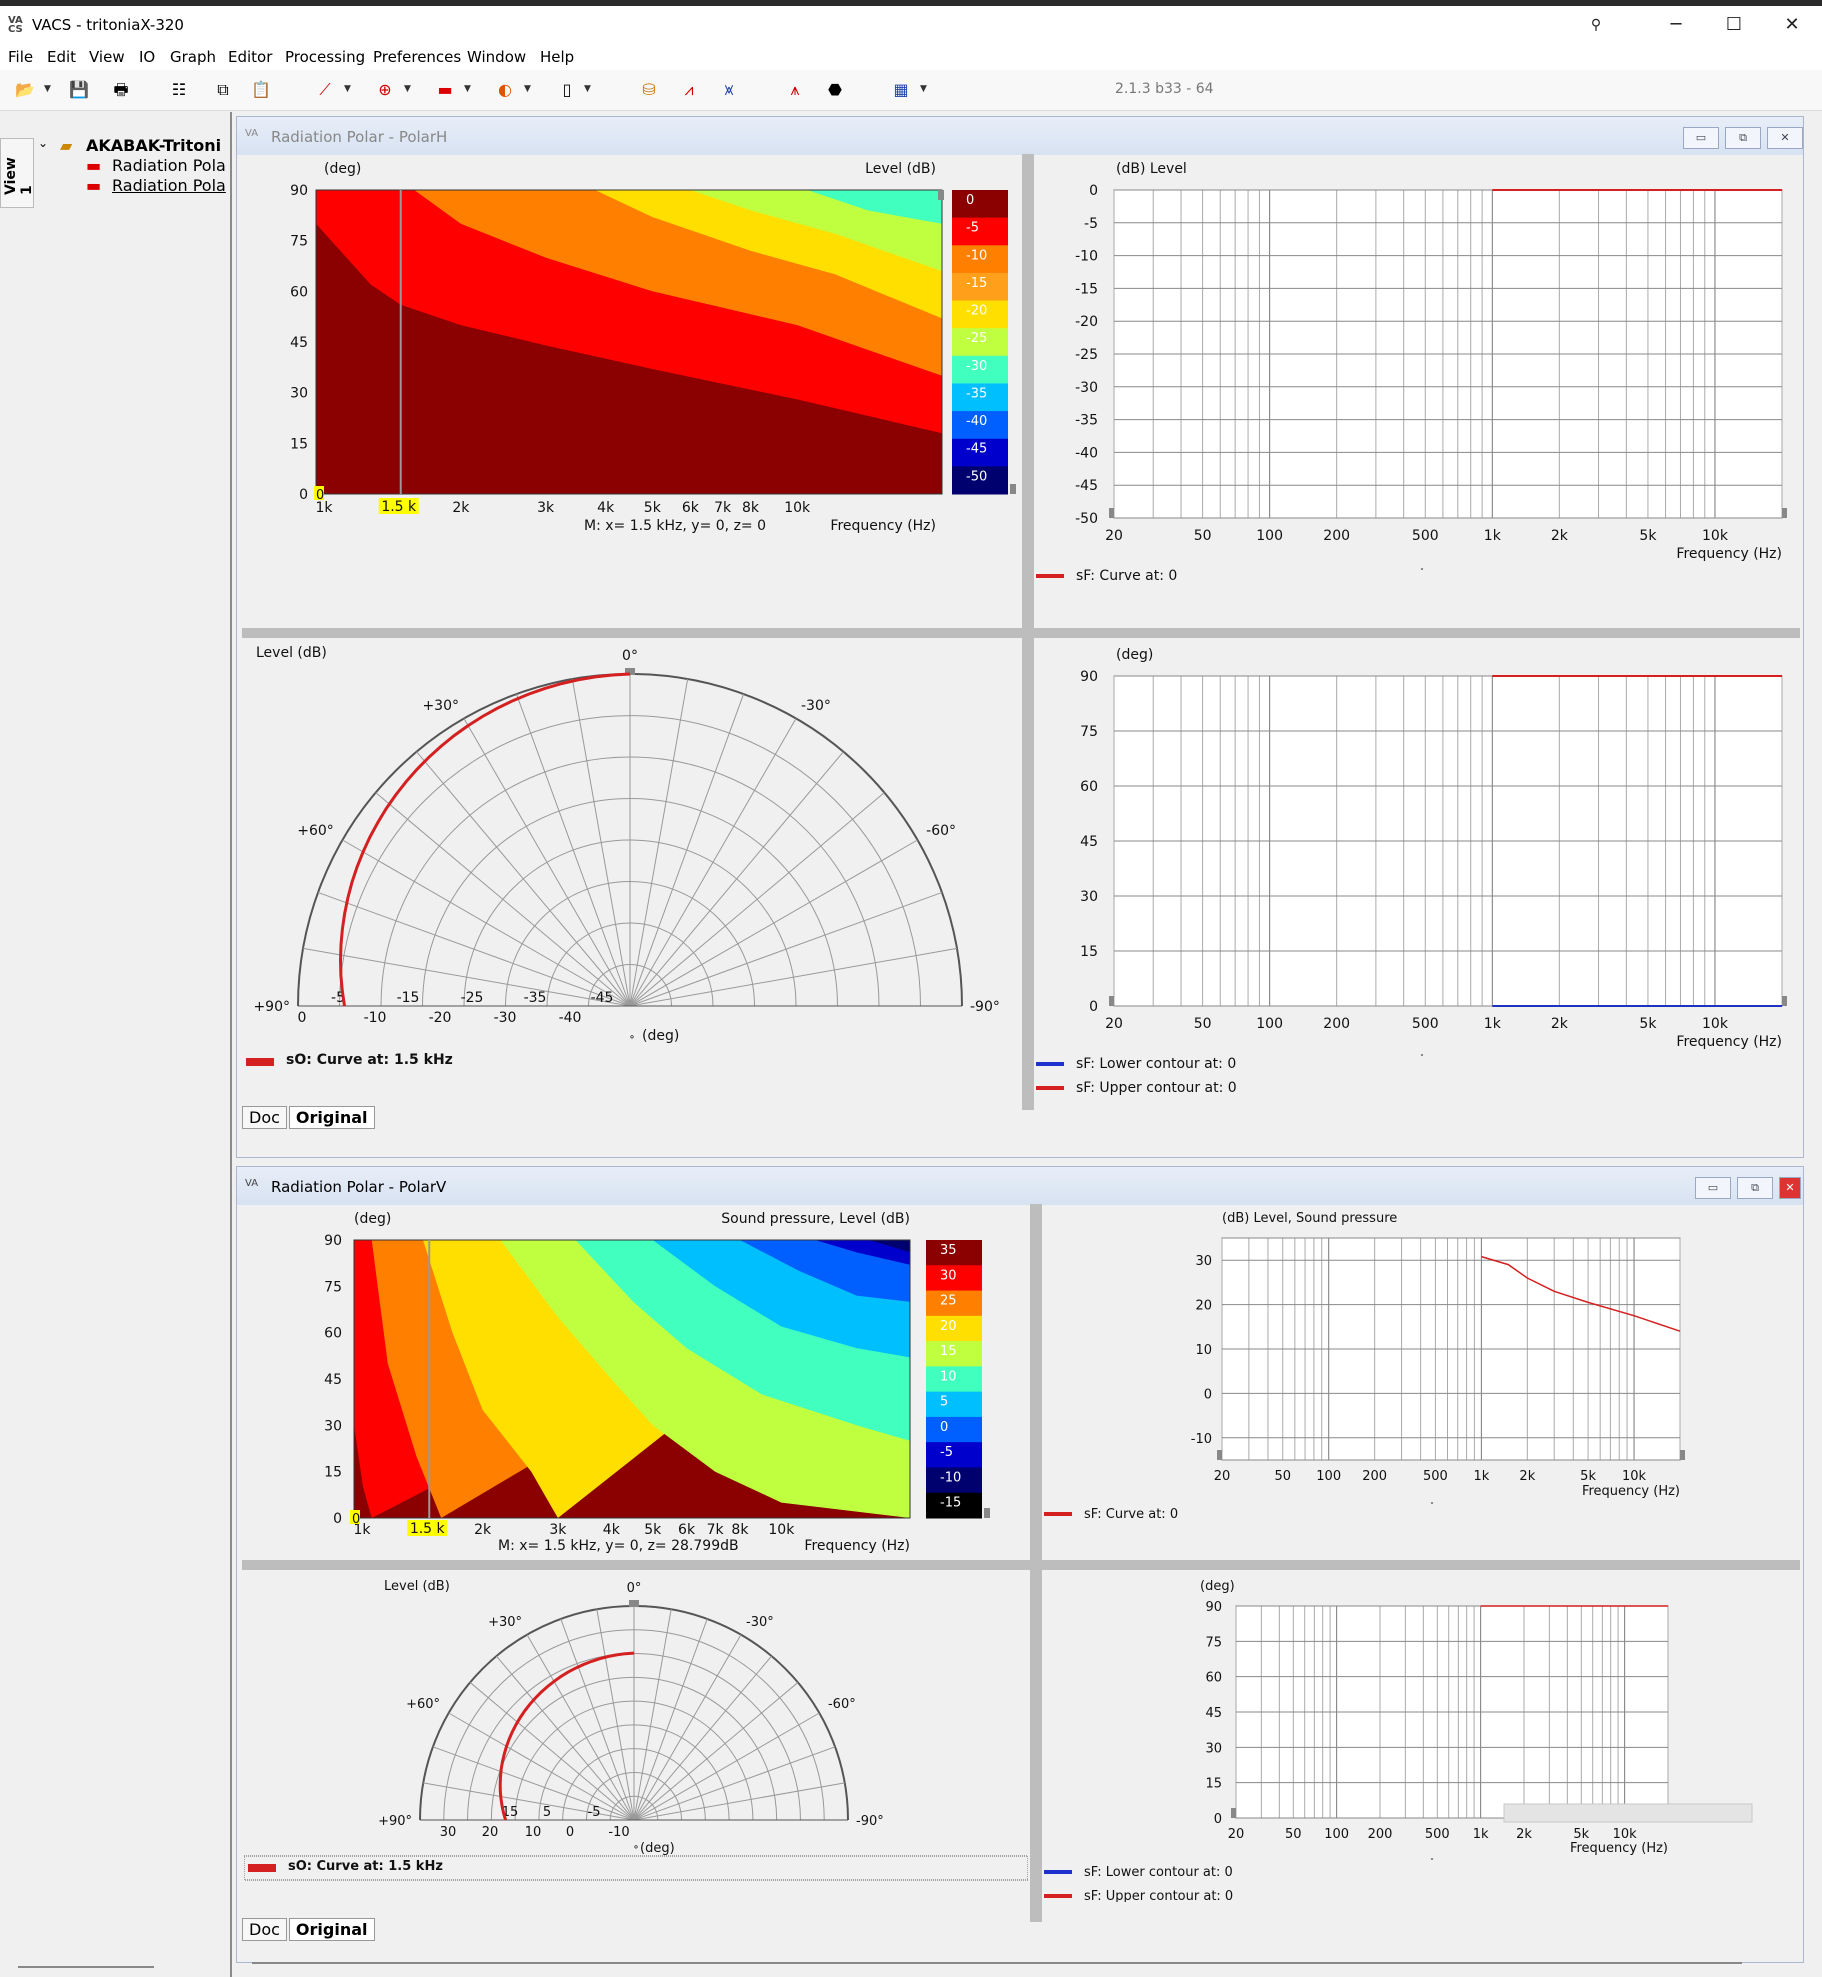 This screenshot has height=1977, width=1822. What do you see at coordinates (147, 57) in the screenshot?
I see `menu-io: IO` at bounding box center [147, 57].